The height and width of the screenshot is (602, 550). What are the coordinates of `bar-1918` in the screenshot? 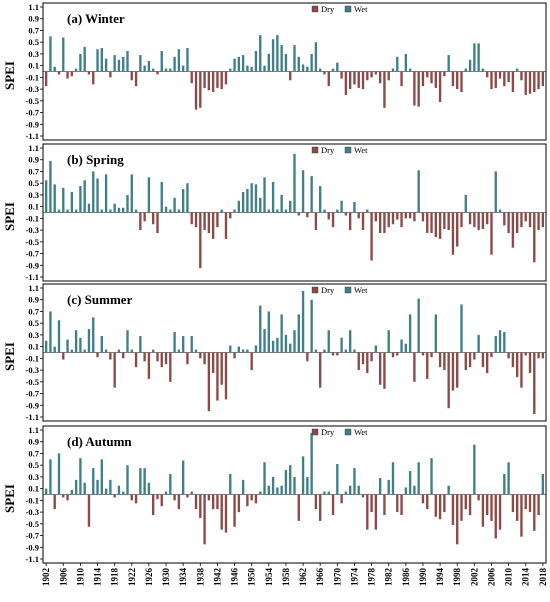 It's located at (114, 63).